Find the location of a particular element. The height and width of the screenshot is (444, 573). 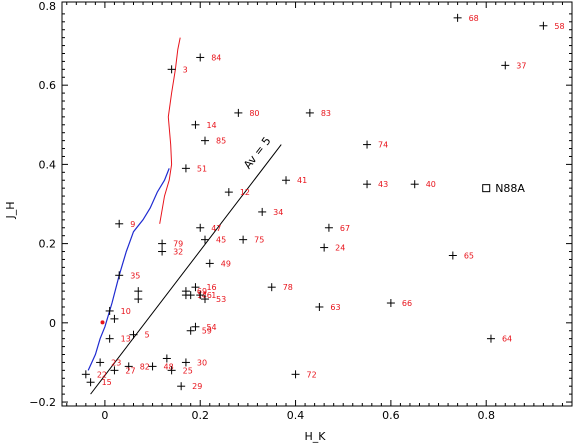

y-tick-label: 0.4 is located at coordinates (48, 164).